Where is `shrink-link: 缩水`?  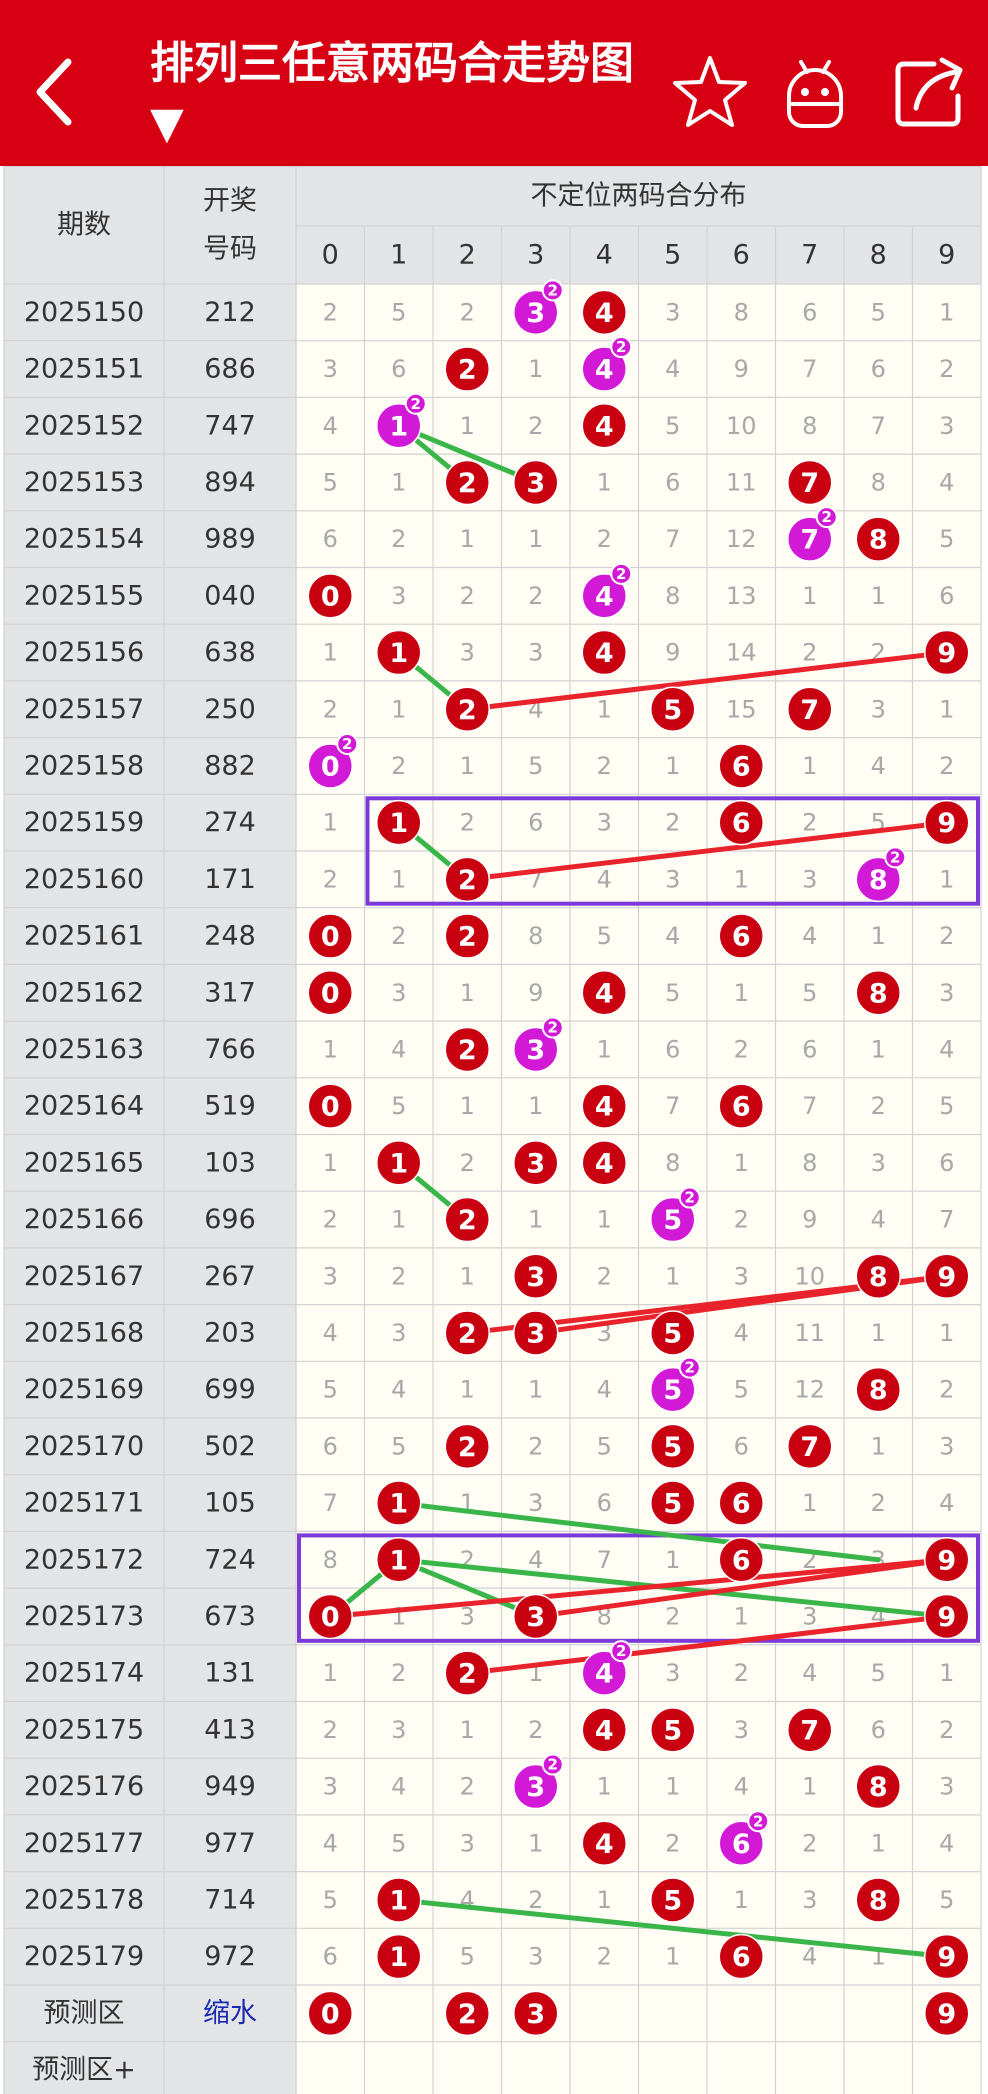
shrink-link: 缩水 is located at coordinates (230, 2013).